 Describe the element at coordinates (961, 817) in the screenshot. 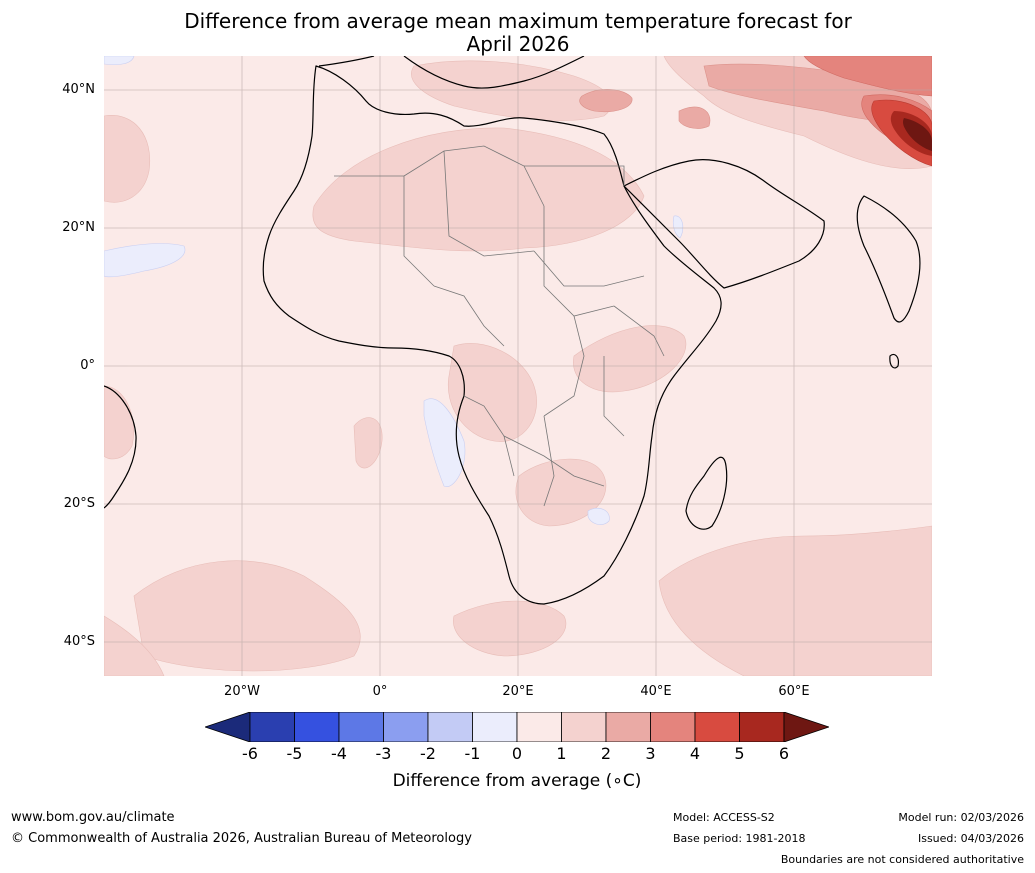

I see `footer-model-run: Model run: 02/03/2026` at that location.